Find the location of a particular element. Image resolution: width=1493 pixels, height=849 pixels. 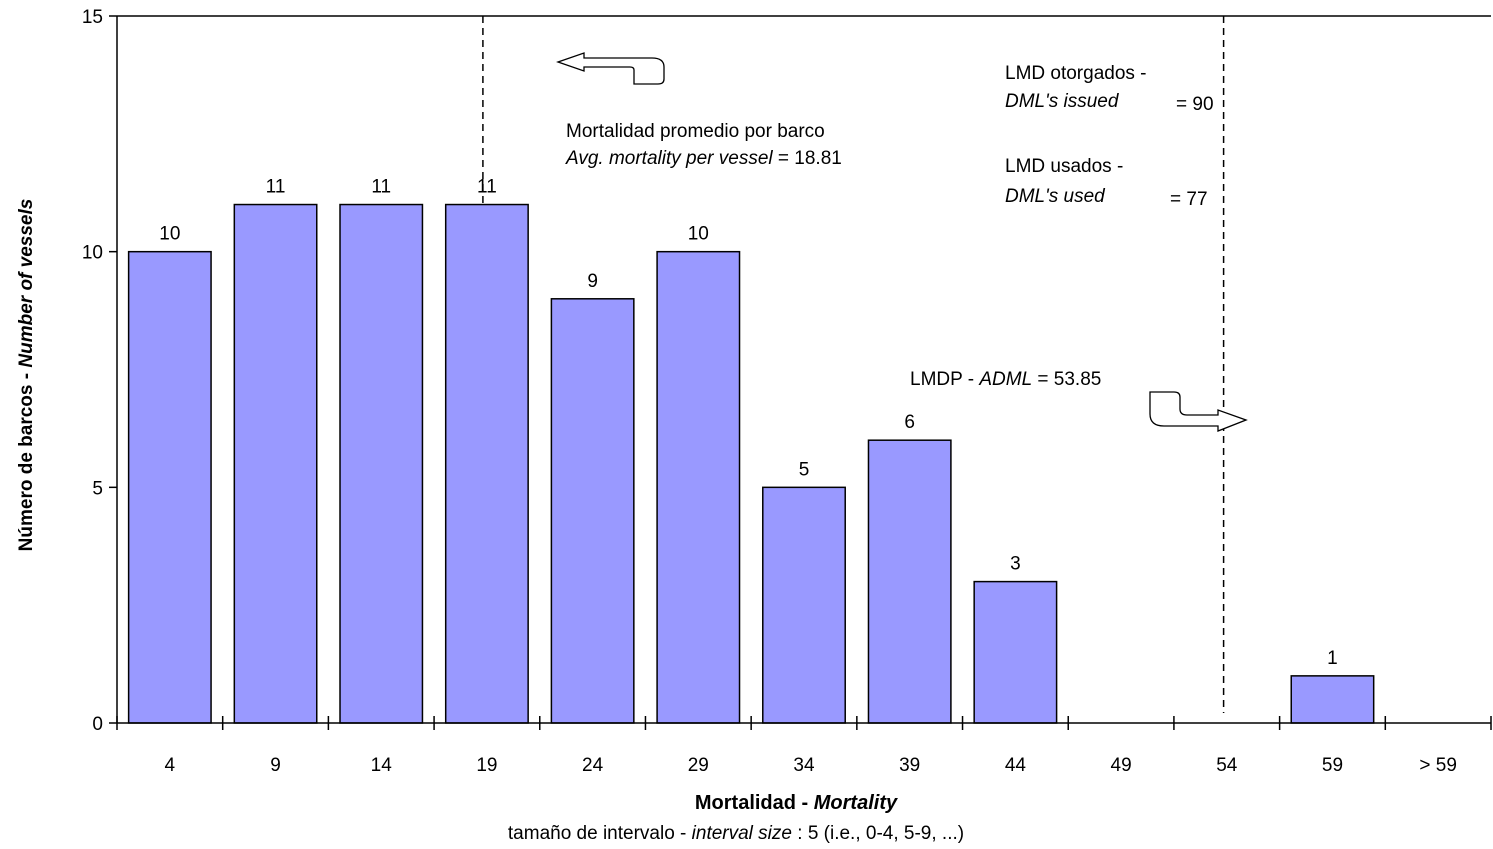

data-label: 1 is located at coordinates (1332, 658).